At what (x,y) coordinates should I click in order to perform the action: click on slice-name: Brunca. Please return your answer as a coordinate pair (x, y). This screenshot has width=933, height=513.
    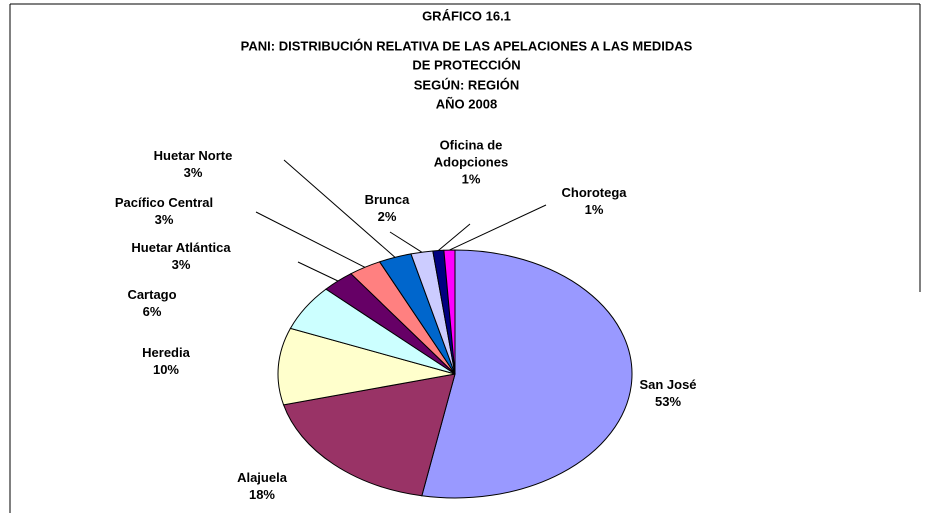
    Looking at the image, I should click on (387, 199).